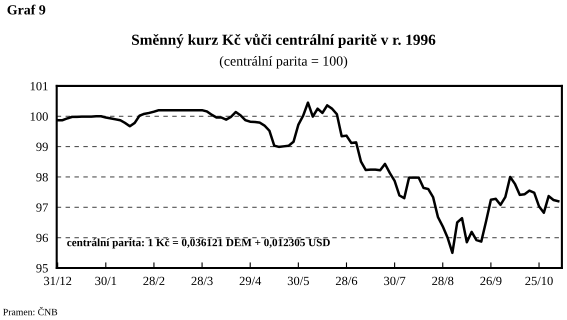 The width and height of the screenshot is (567, 320). What do you see at coordinates (491, 281) in the screenshot?
I see `x-tick-label: 26/9` at bounding box center [491, 281].